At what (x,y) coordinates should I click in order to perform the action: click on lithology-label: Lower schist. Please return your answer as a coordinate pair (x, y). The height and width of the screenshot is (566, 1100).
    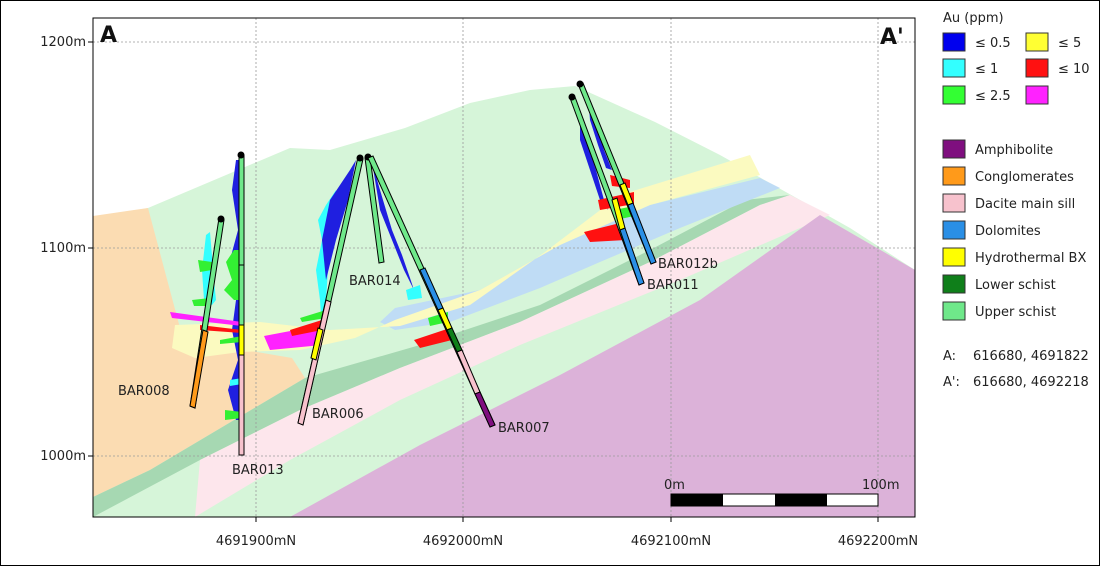
    Looking at the image, I should click on (1015, 285).